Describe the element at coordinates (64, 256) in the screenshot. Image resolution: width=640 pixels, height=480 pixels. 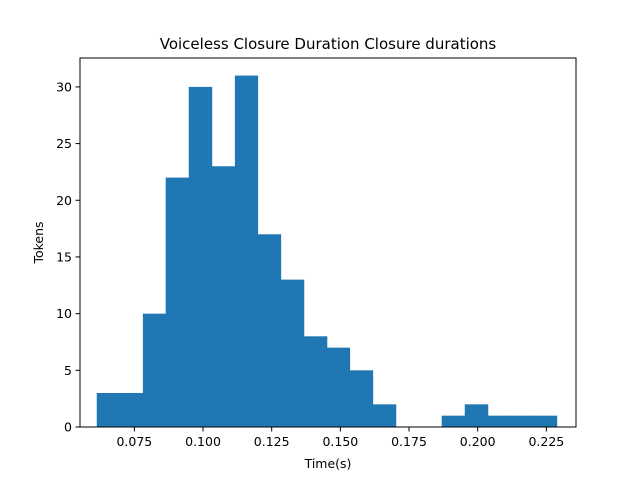
I see `y-tick-label: 15` at that location.